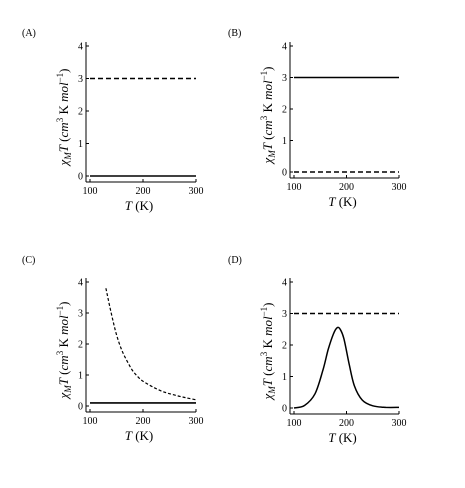 This screenshot has height=488, width=465. I want to click on series-line-solid, so click(346, 367).